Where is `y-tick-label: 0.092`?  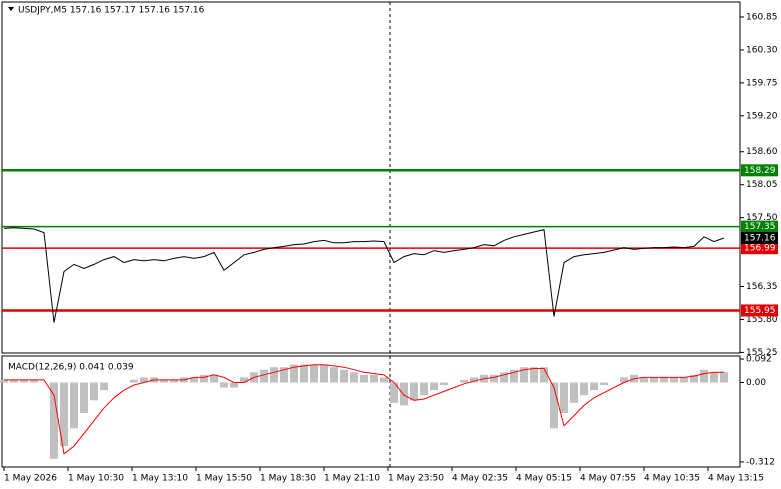 y-tick-label: 0.092 is located at coordinates (759, 360).